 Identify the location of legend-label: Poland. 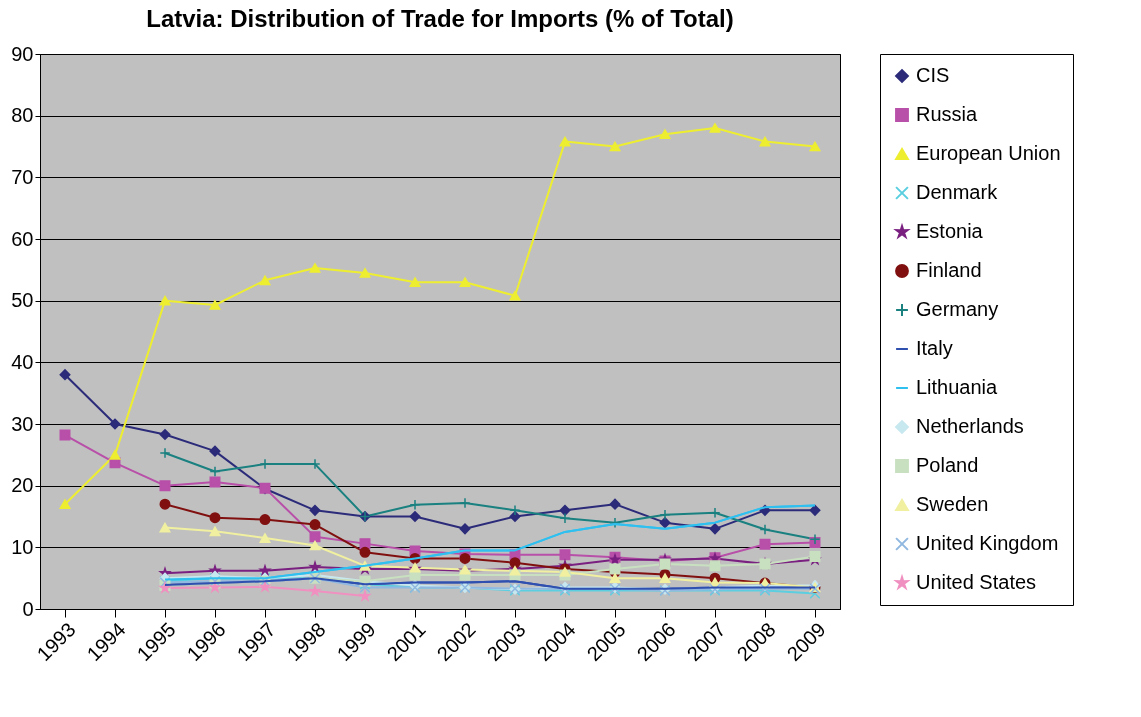
(947, 465).